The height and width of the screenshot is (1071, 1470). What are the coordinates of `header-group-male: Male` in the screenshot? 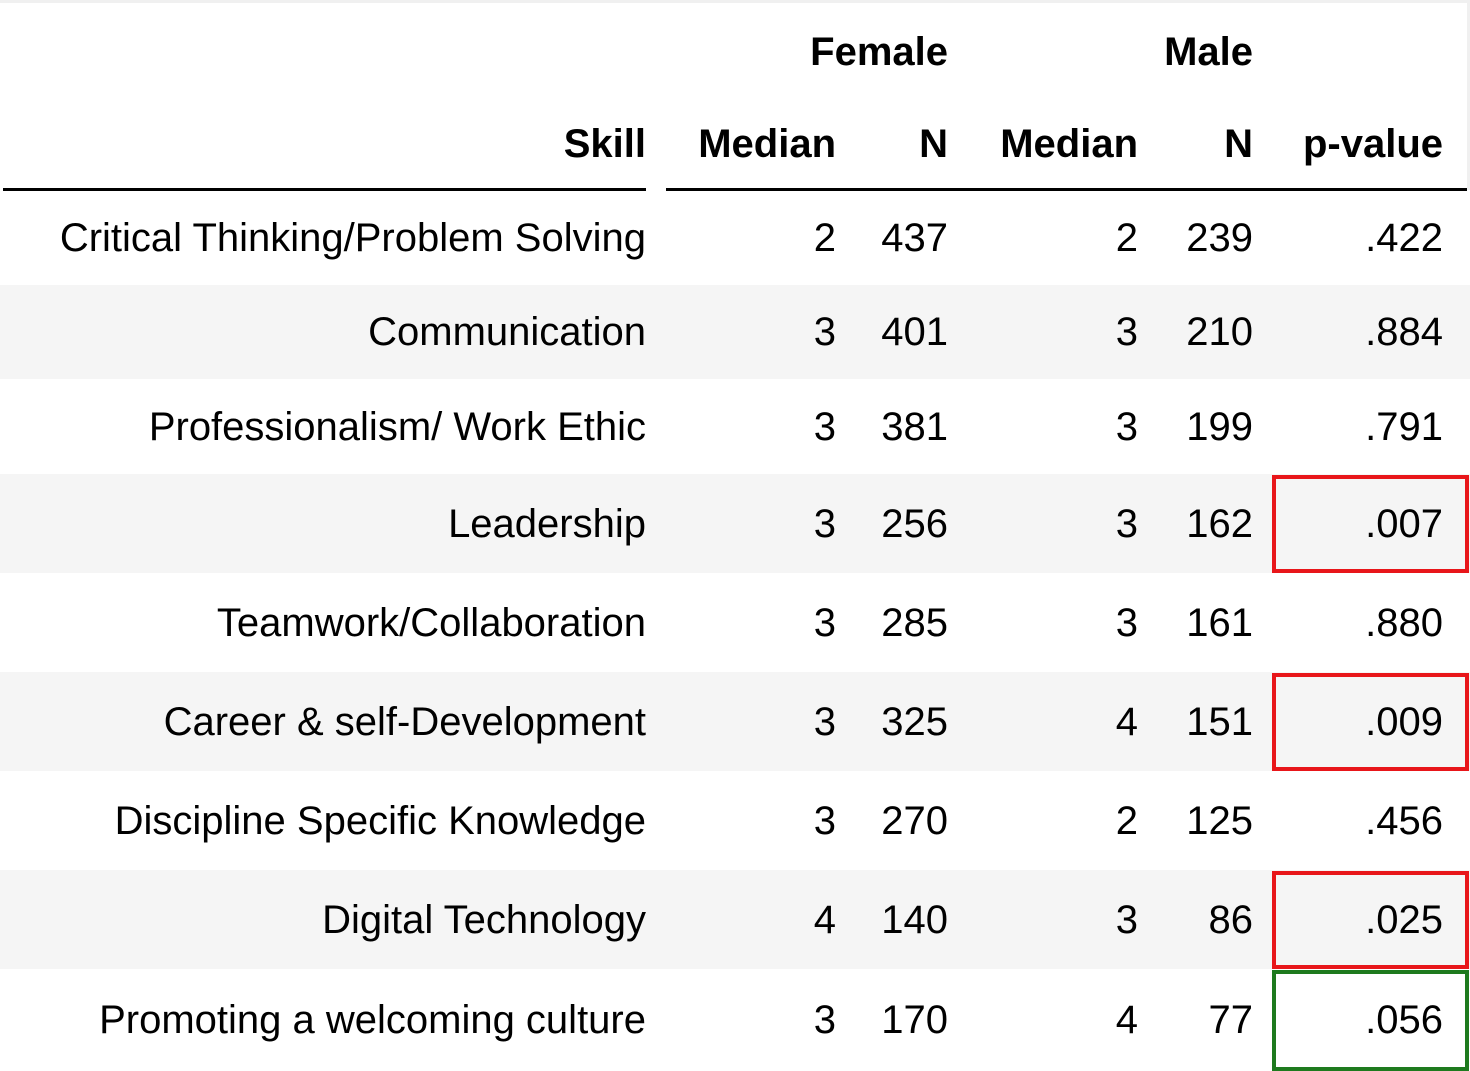 It's located at (1208, 52).